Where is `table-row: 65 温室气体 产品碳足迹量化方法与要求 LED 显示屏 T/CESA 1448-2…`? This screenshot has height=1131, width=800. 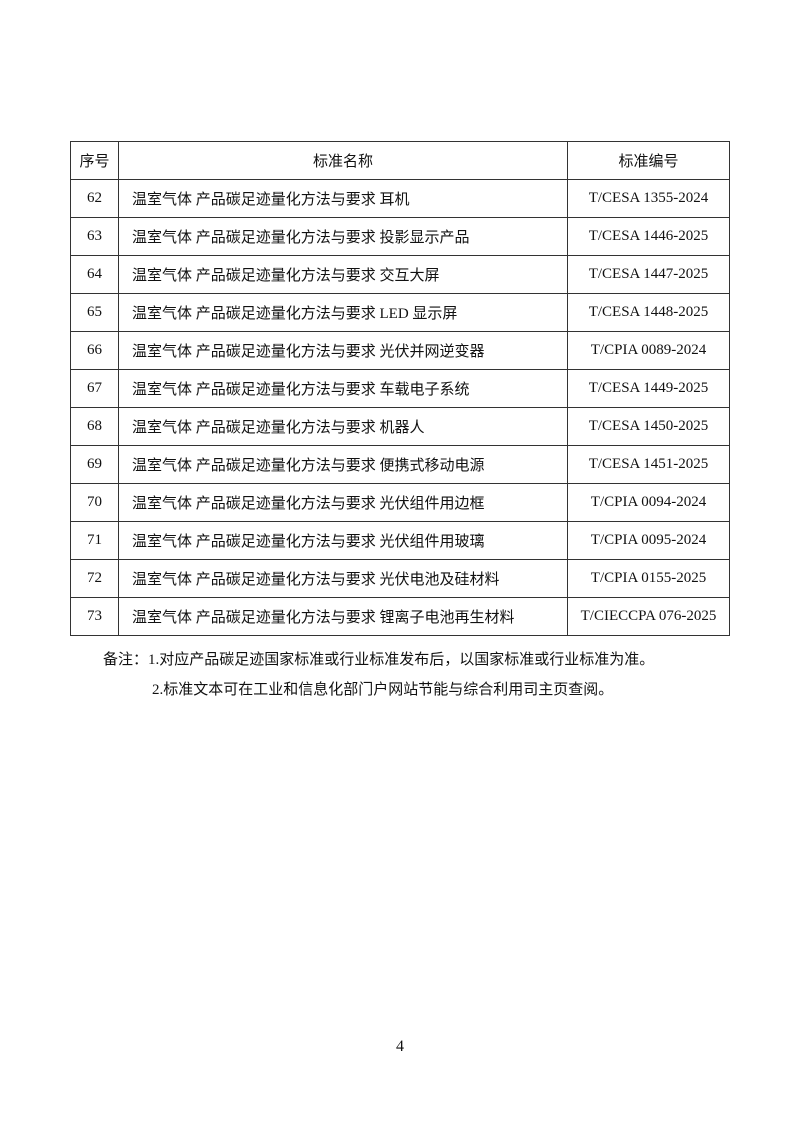 table-row: 65 温室气体 产品碳足迹量化方法与要求 LED 显示屏 T/CESA 1448-2… is located at coordinates (400, 312).